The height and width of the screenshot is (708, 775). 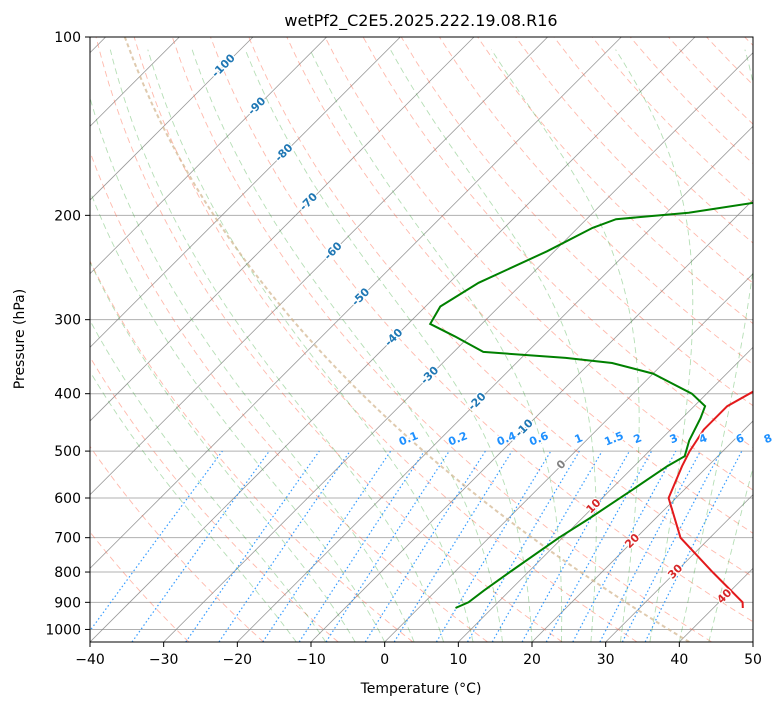 I want to click on y-tick-label: 600, so click(x=67, y=499).